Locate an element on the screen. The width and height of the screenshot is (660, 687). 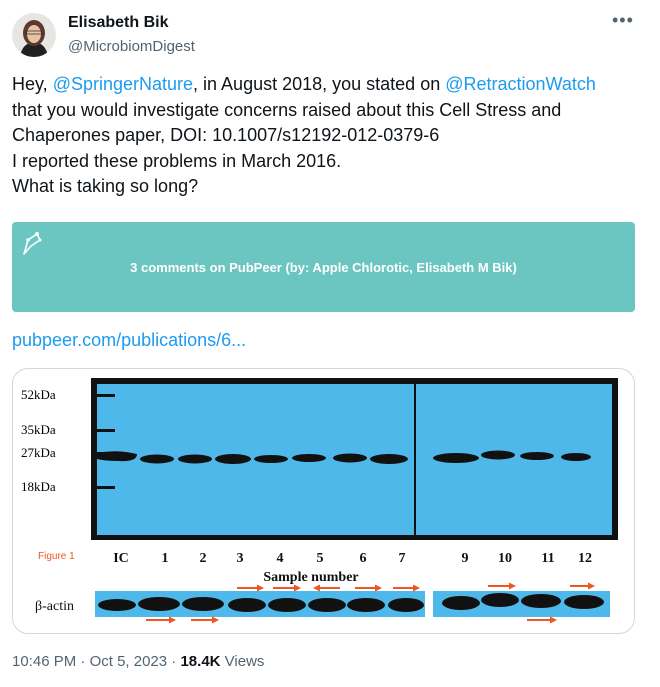
lane-label: 5 is located at coordinates (320, 558).